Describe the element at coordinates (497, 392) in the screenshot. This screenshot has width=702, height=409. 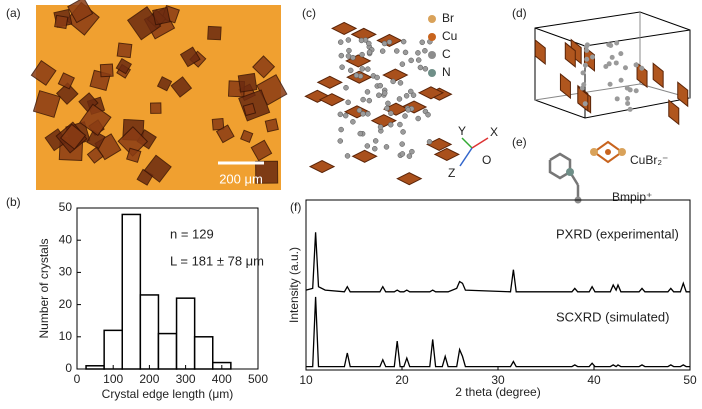
I see `x-axis-label: 2 theta (degree)` at that location.